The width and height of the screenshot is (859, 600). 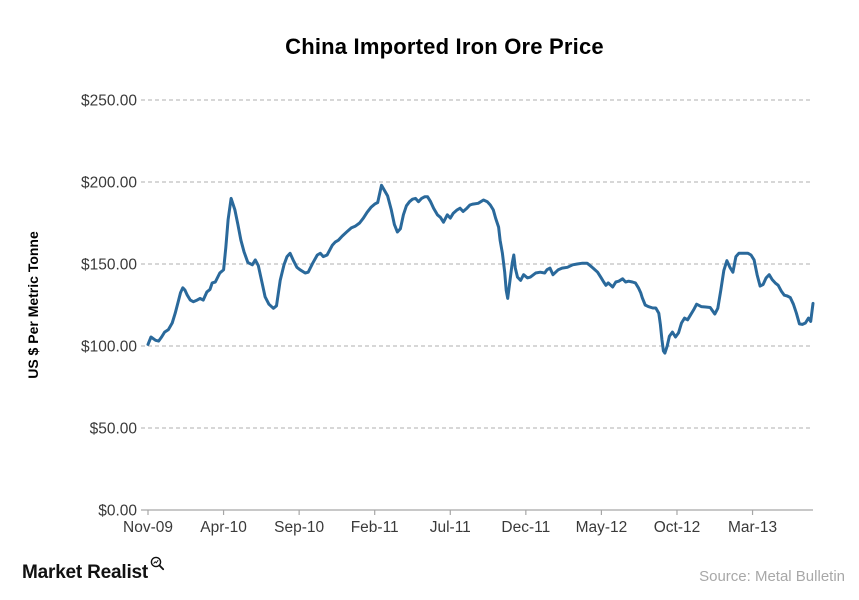 I want to click on y-tick-label: $250.00, so click(x=109, y=101).